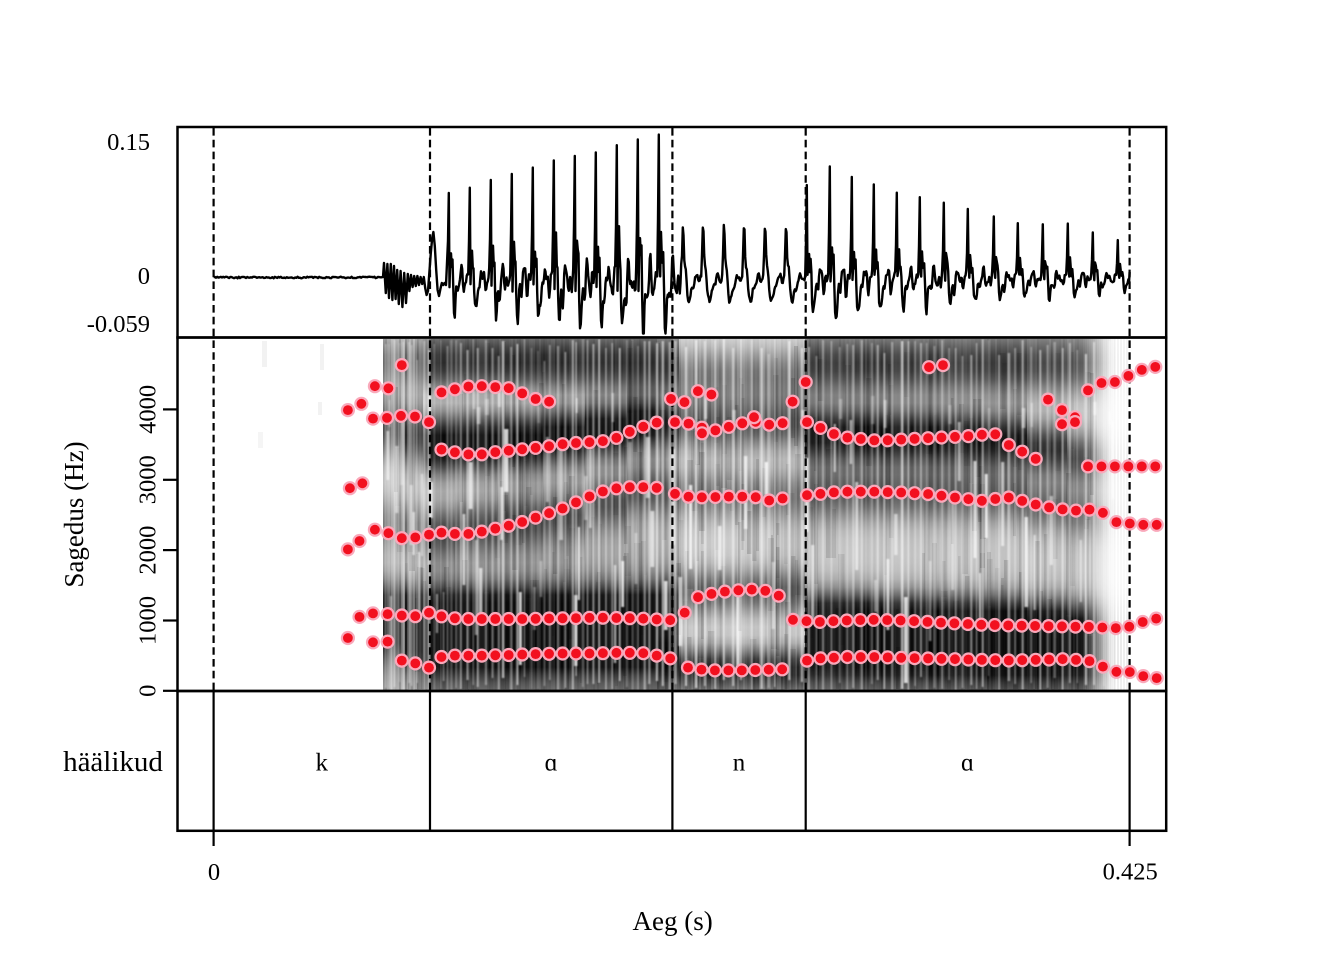 Image resolution: width=1344 pixels, height=960 pixels. I want to click on svg-text: Aeg (s), so click(672, 921).